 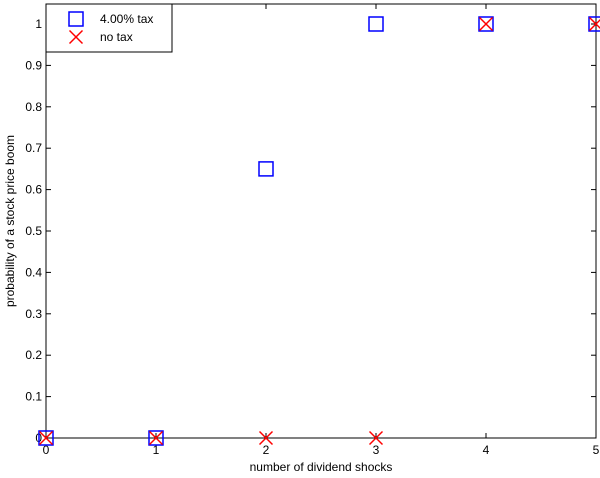 What do you see at coordinates (33, 190) in the screenshot?
I see `y-tick-label: 0.6` at bounding box center [33, 190].